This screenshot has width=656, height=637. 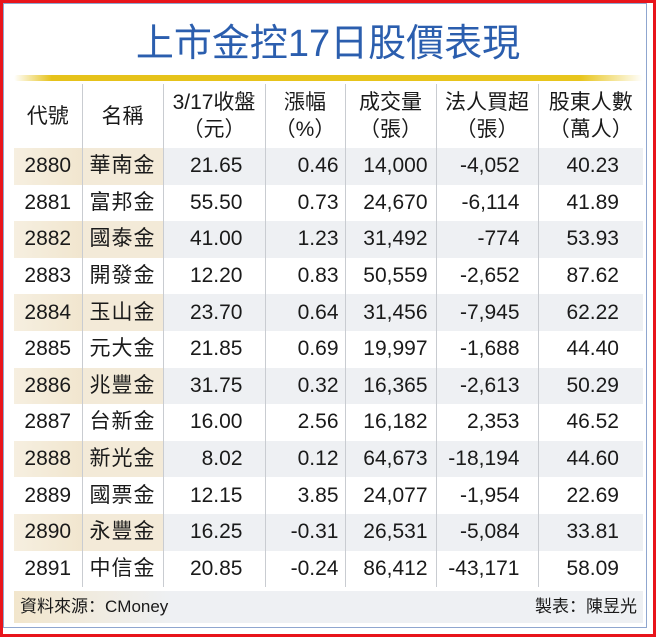 What do you see at coordinates (486, 116) in the screenshot?
I see `header-institutional: 法人買超 （張）` at bounding box center [486, 116].